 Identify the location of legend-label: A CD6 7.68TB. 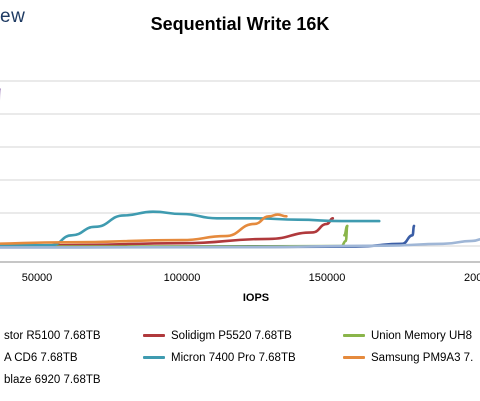
(41, 358).